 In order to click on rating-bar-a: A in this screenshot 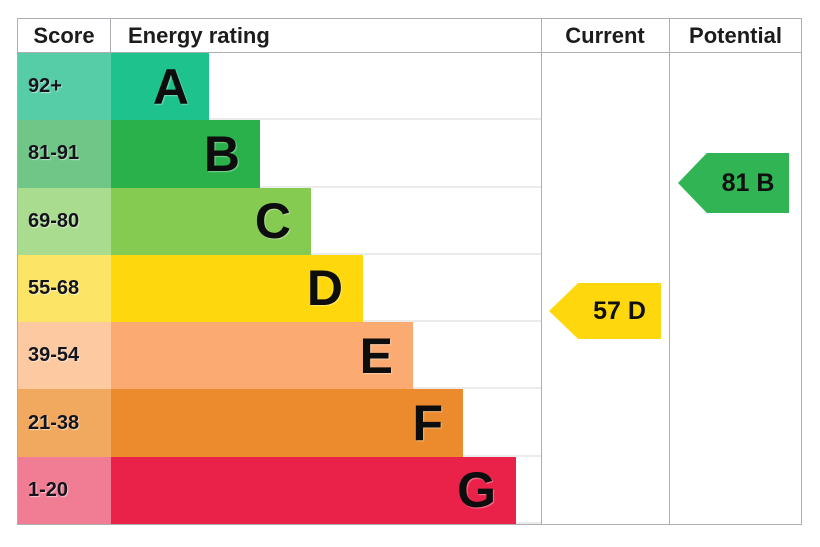, I will do `click(160, 87)`.